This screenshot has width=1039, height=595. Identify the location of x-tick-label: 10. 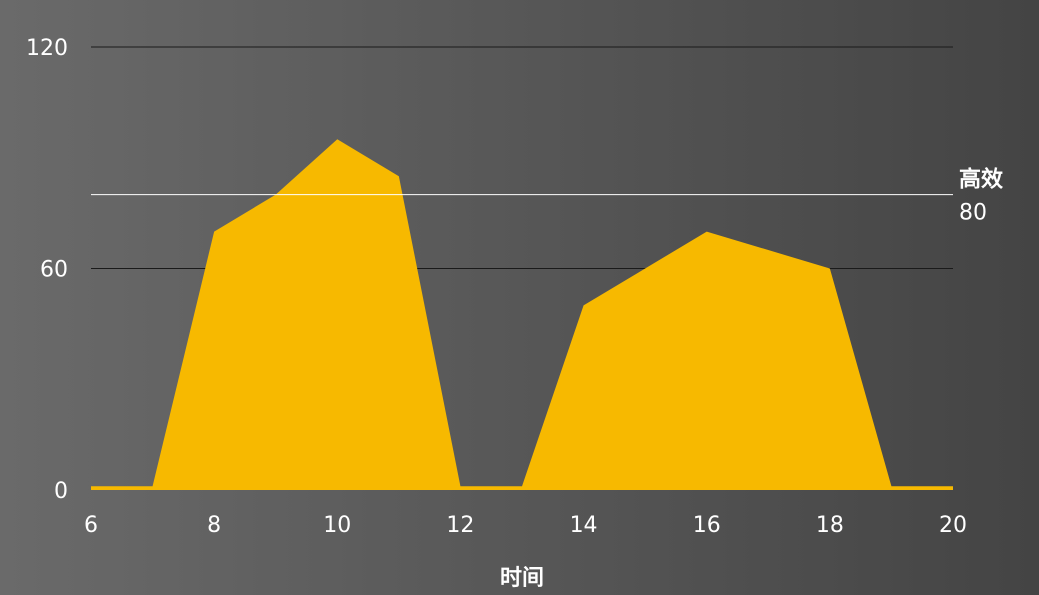
(337, 525).